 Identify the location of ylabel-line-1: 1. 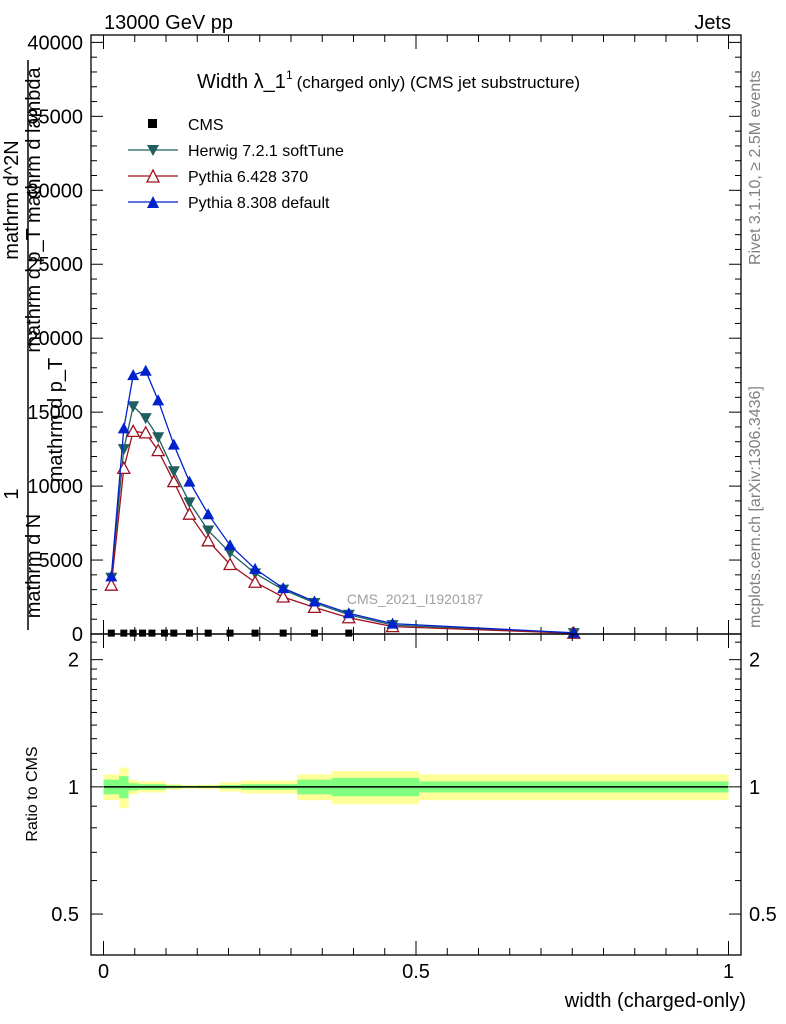
(12, 493).